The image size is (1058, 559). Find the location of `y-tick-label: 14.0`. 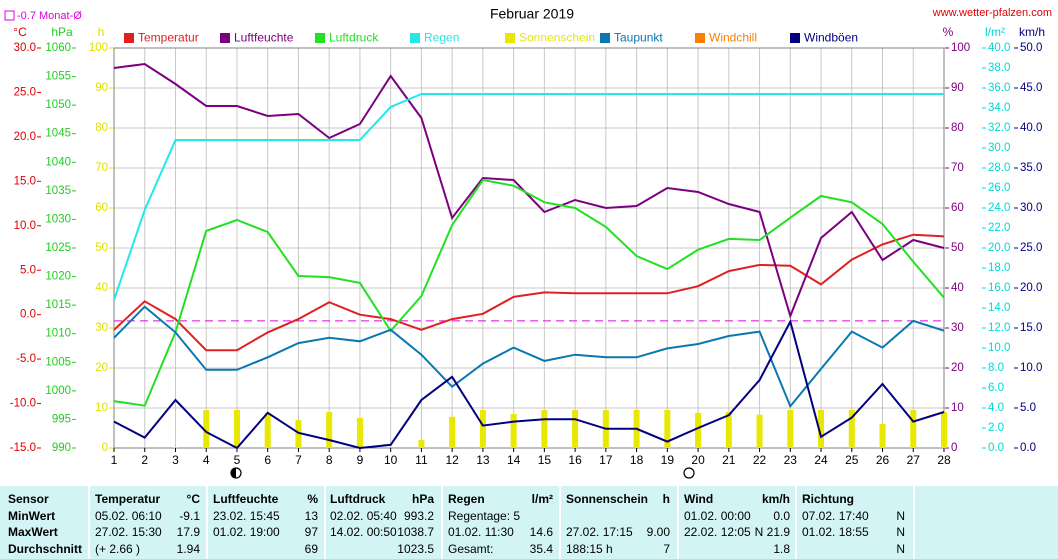

y-tick-label: 14.0 is located at coordinates (999, 308).